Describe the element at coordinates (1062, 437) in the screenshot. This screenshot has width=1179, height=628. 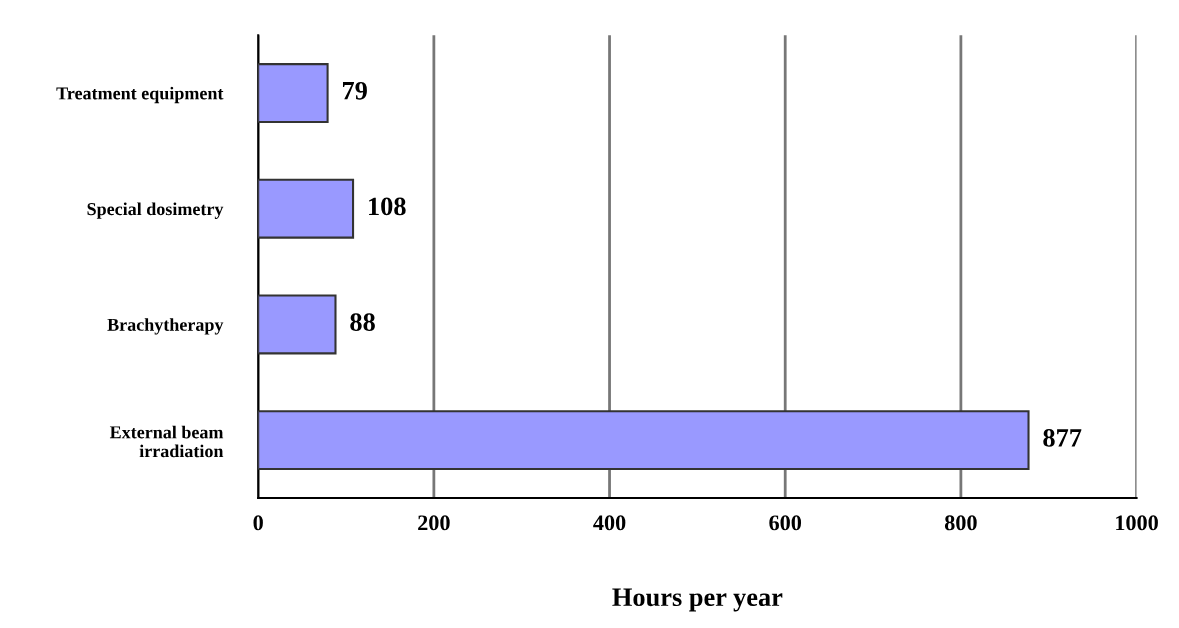
I see `data-label: 877` at that location.